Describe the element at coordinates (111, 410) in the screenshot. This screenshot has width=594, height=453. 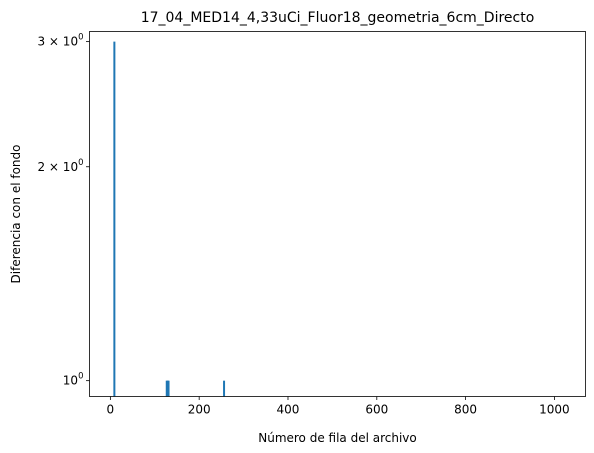
I see `x-tick-label: 0` at that location.